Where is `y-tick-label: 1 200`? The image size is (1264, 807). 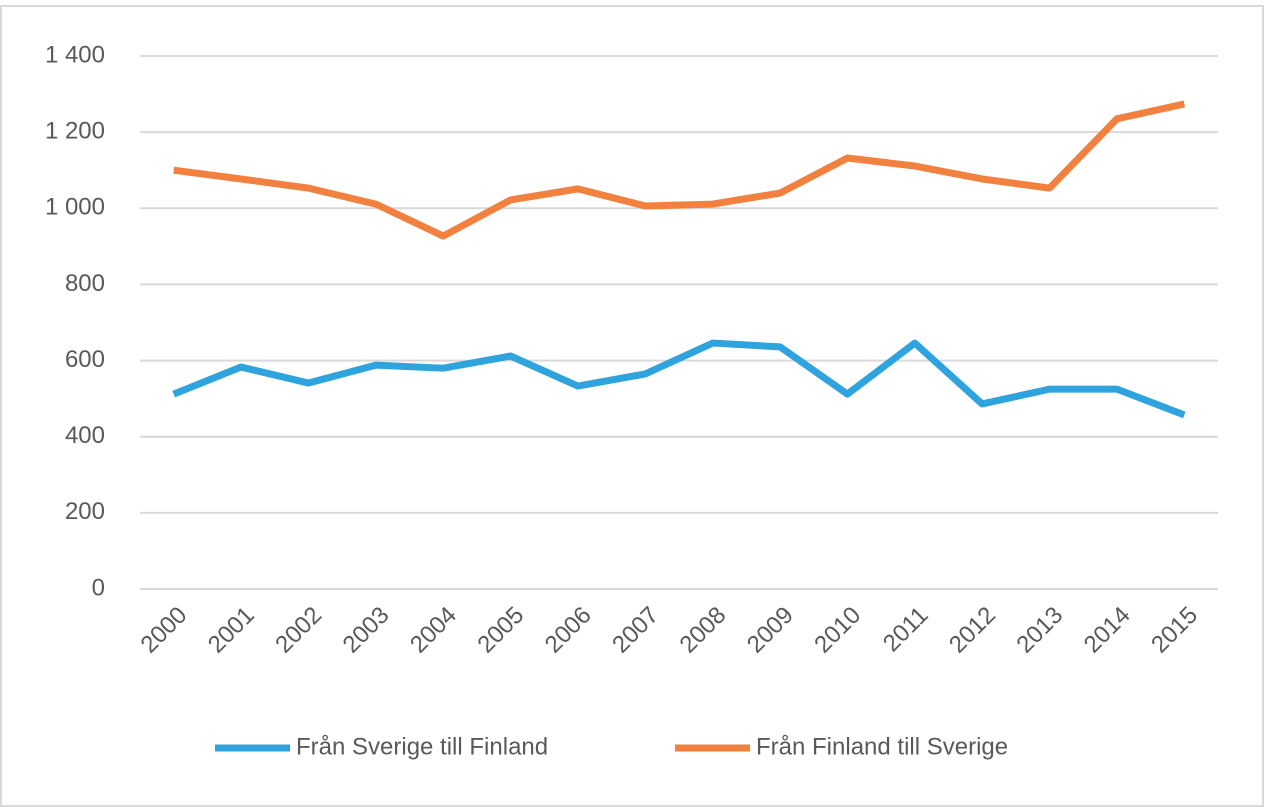
y-tick-label: 1 200 is located at coordinates (75, 130).